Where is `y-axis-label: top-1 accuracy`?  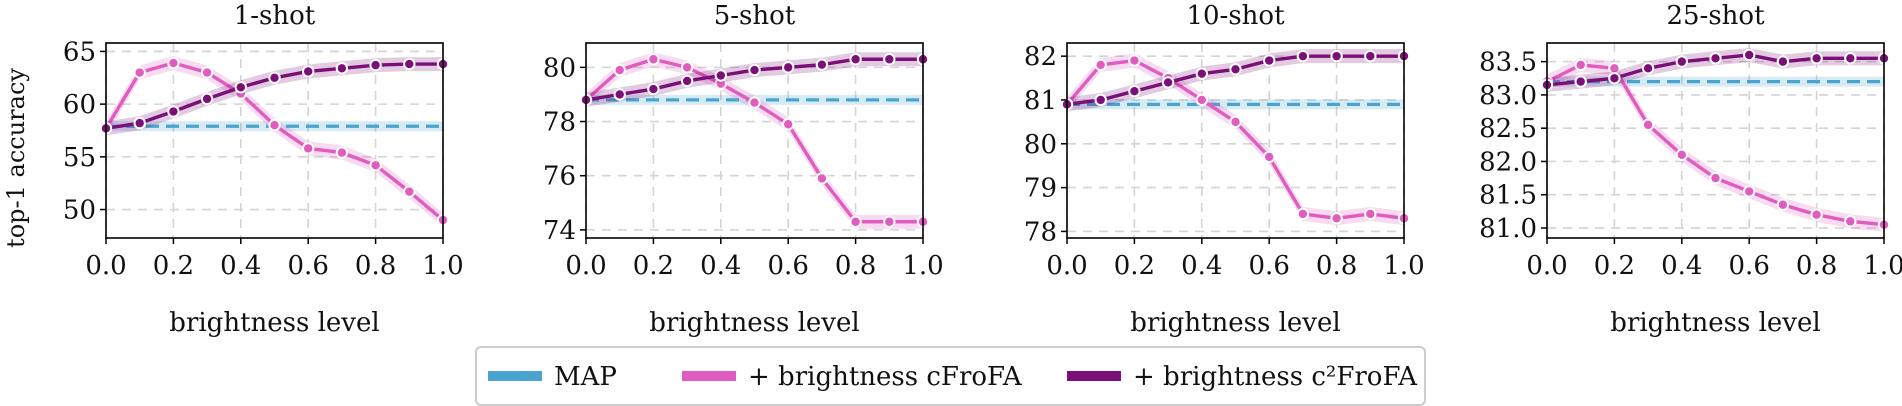
y-axis-label: top-1 accuracy is located at coordinates (16, 158).